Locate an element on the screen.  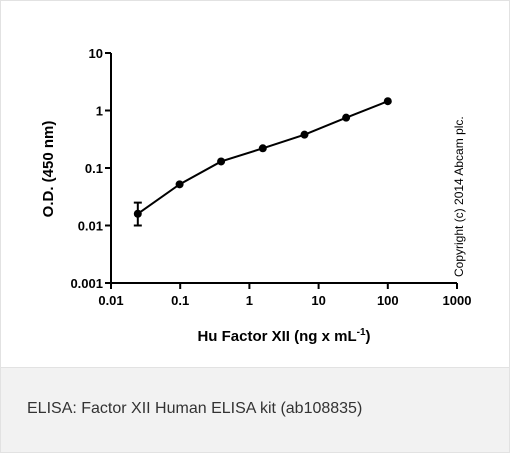
x-axis-title-sup: -1 is located at coordinates (361, 332).